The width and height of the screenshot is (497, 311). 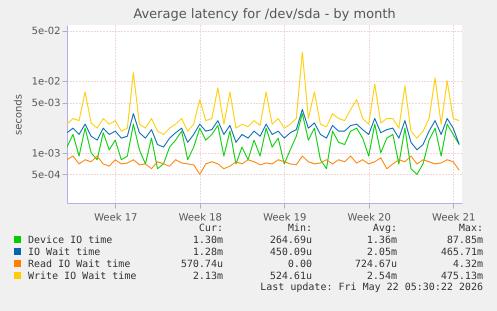 I want to click on text: Avg:, so click(x=384, y=229).